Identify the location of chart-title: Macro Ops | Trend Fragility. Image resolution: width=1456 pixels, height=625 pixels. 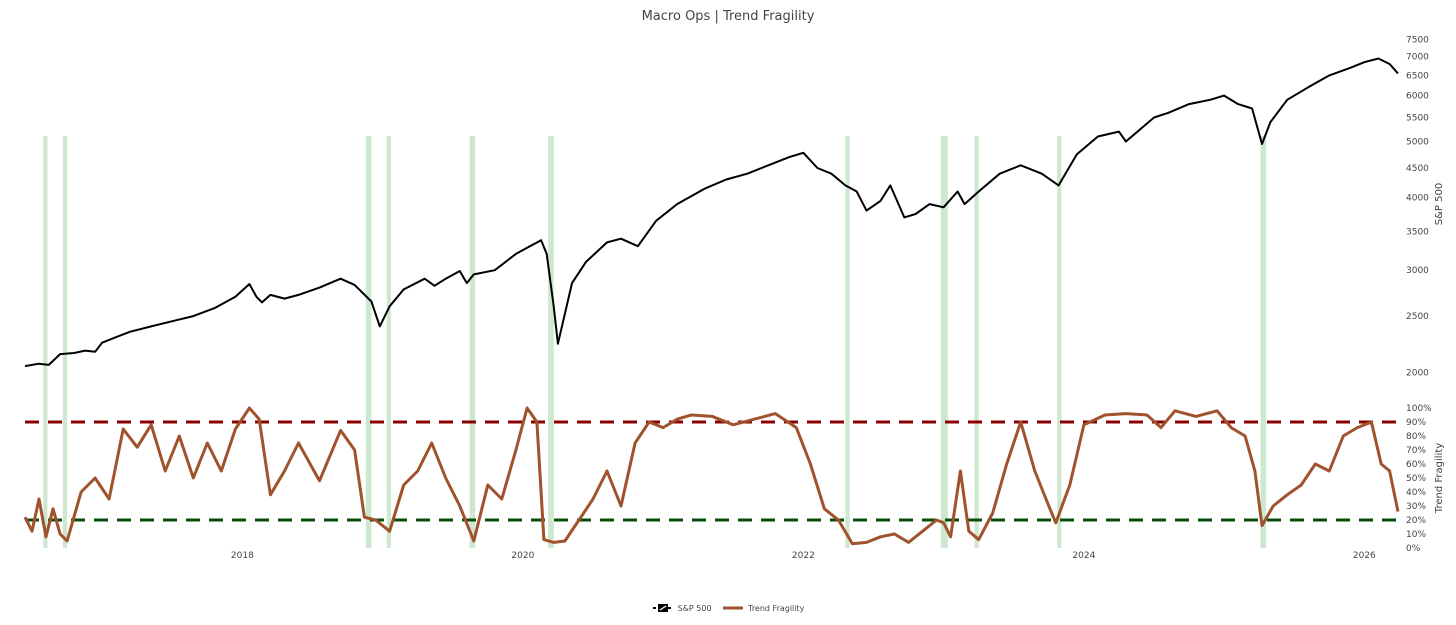
(728, 16).